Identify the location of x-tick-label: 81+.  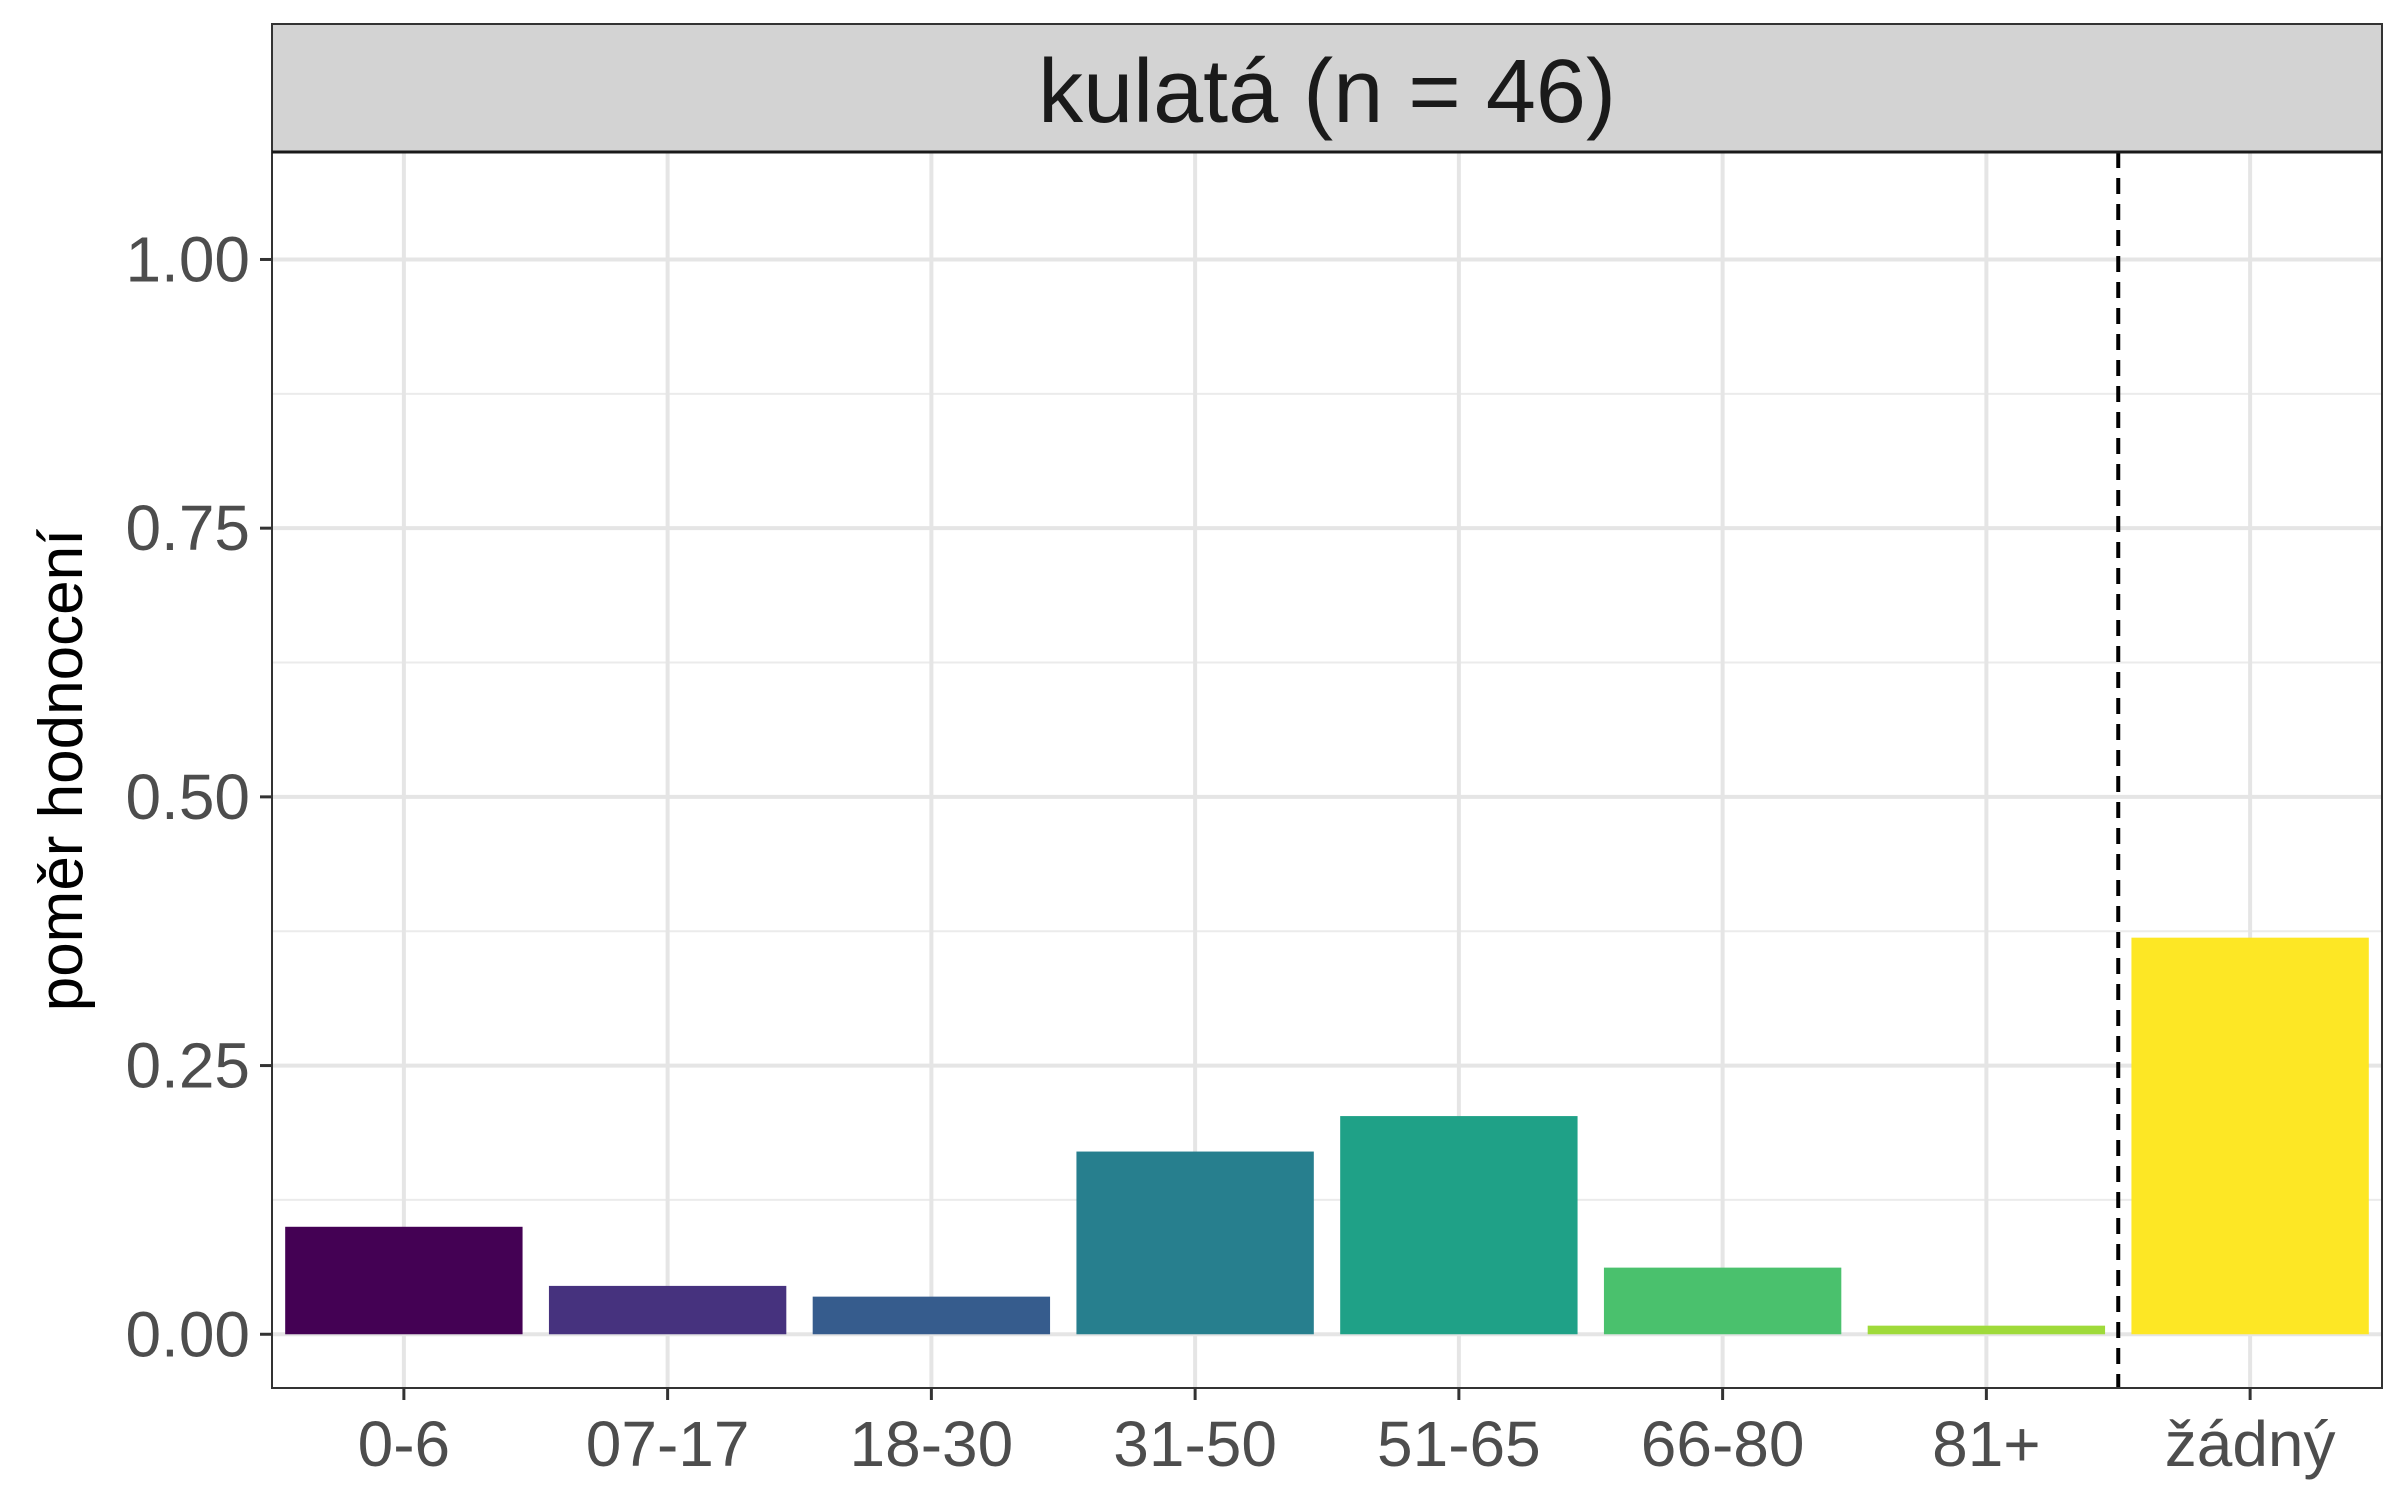
(1986, 1444).